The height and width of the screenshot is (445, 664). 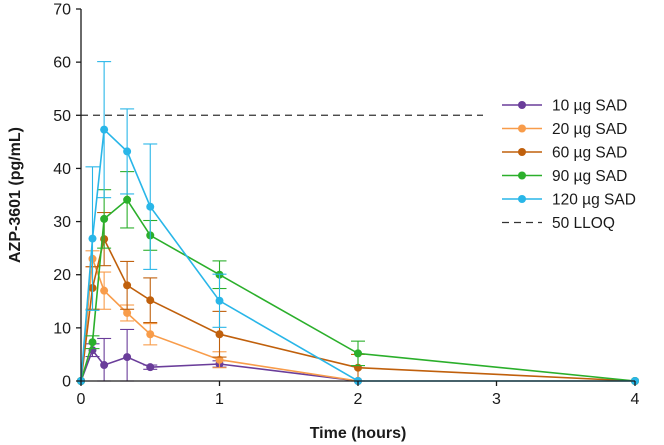 I want to click on y-tick-label: 50, so click(x=62, y=116).